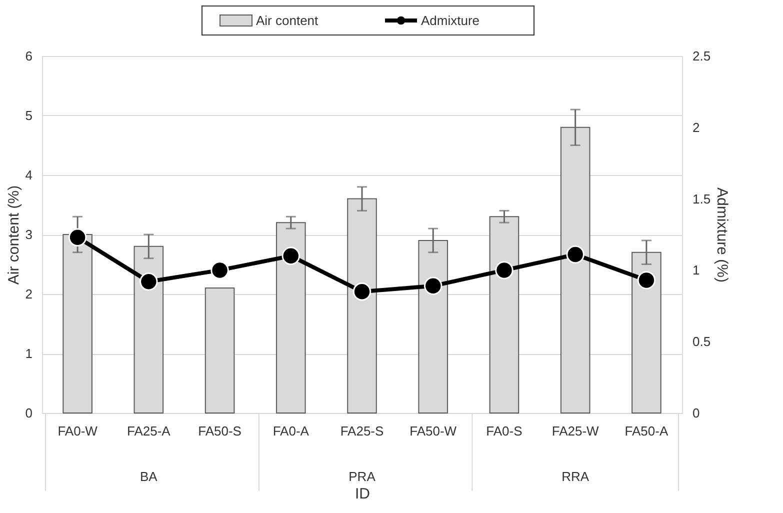  Describe the element at coordinates (722, 235) in the screenshot. I see `y2-axis-title: Admixture (%)` at that location.